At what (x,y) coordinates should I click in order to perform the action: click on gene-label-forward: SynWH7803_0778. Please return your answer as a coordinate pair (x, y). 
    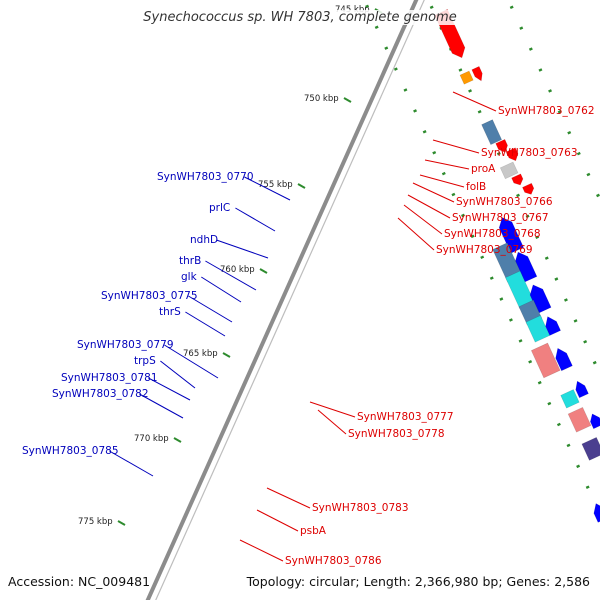
    Looking at the image, I should click on (396, 434).